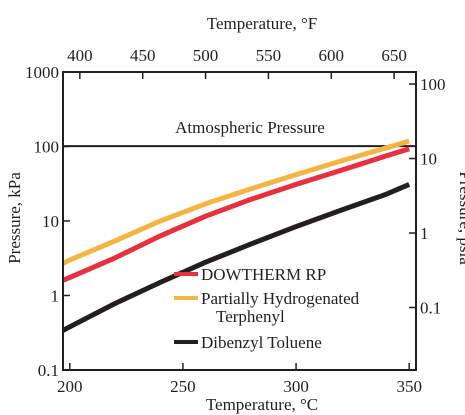 The width and height of the screenshot is (465, 415). I want to click on x-tick-label-200: 200, so click(70, 386).